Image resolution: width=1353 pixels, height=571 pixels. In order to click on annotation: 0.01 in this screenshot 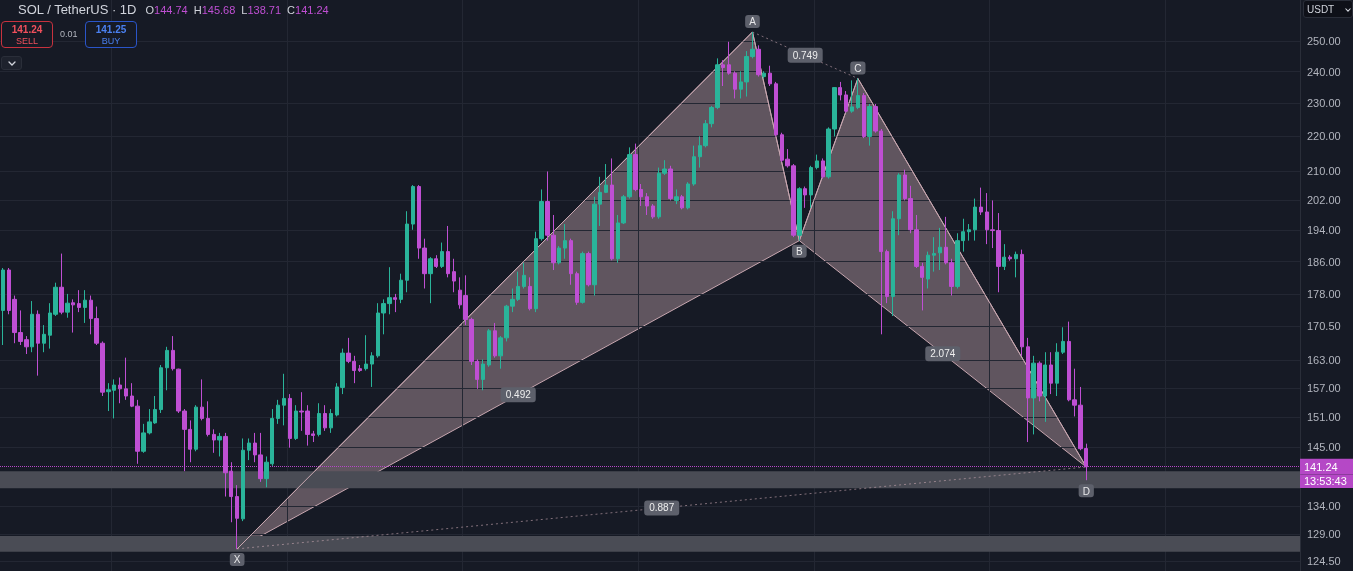, I will do `click(69, 34)`.